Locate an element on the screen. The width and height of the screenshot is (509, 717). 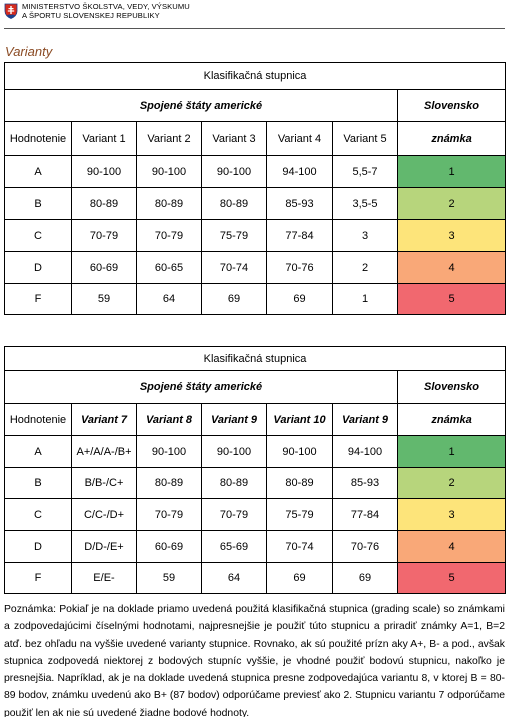
range-cell: C/C-/D+ is located at coordinates (104, 514).